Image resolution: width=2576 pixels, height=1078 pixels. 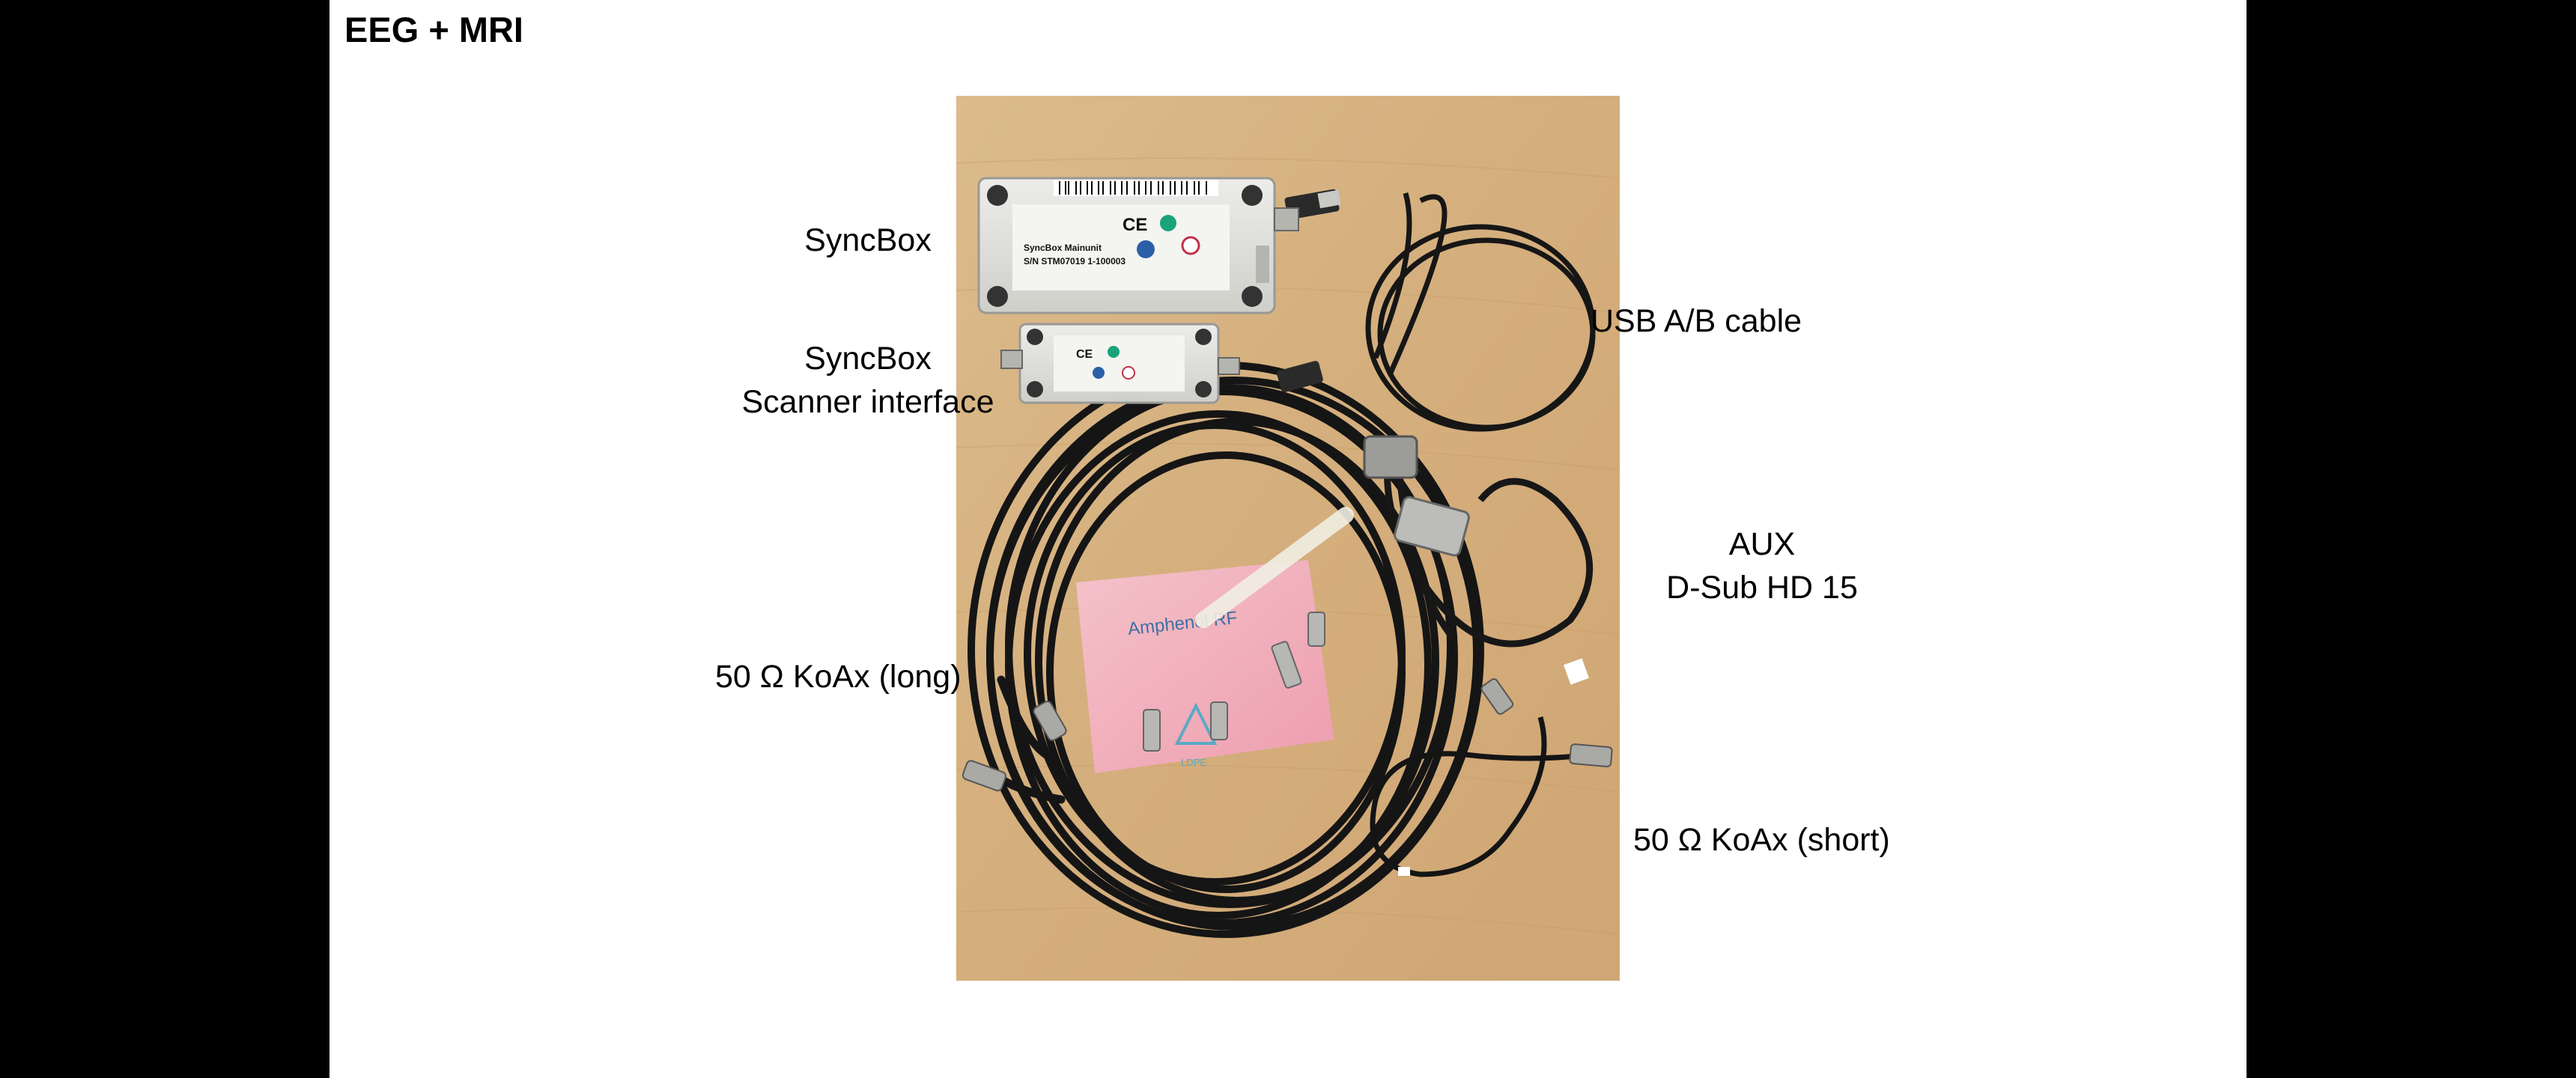 I want to click on syncbox-scanner-device: CE, so click(x=1120, y=363).